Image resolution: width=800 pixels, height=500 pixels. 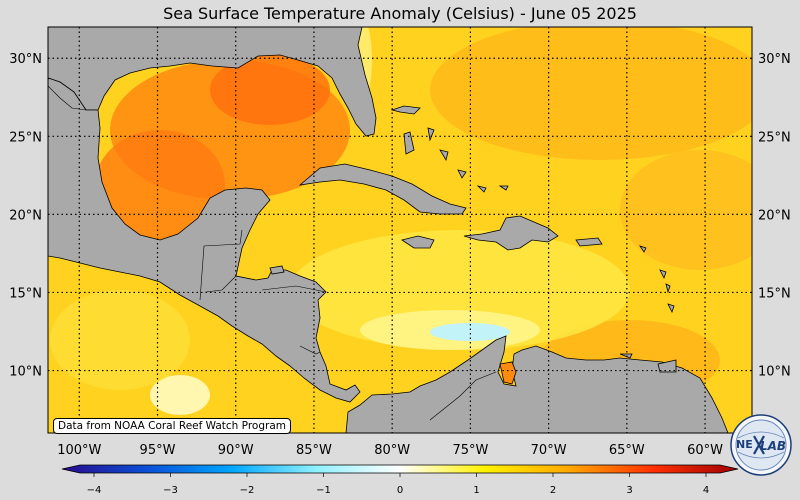 What do you see at coordinates (774, 59) in the screenshot?
I see `latitude-label-right: 30°N` at bounding box center [774, 59].